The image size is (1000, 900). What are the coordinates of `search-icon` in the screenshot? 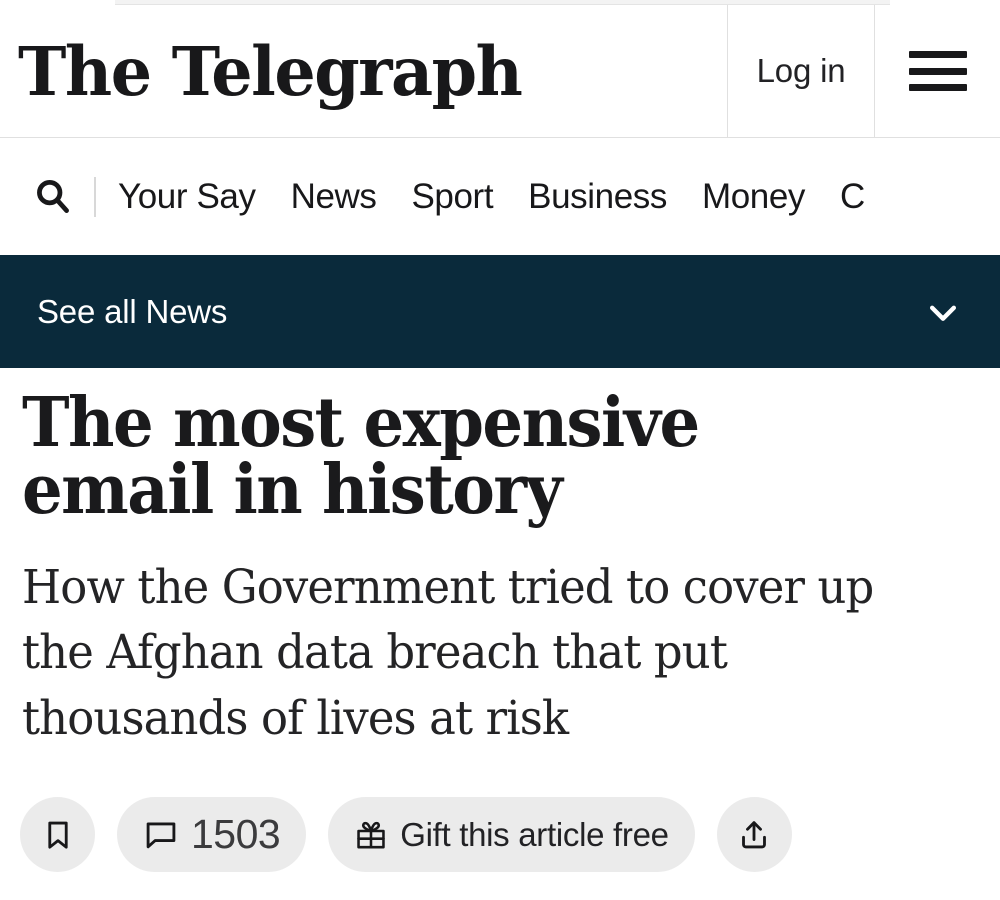 It's located at (53, 196).